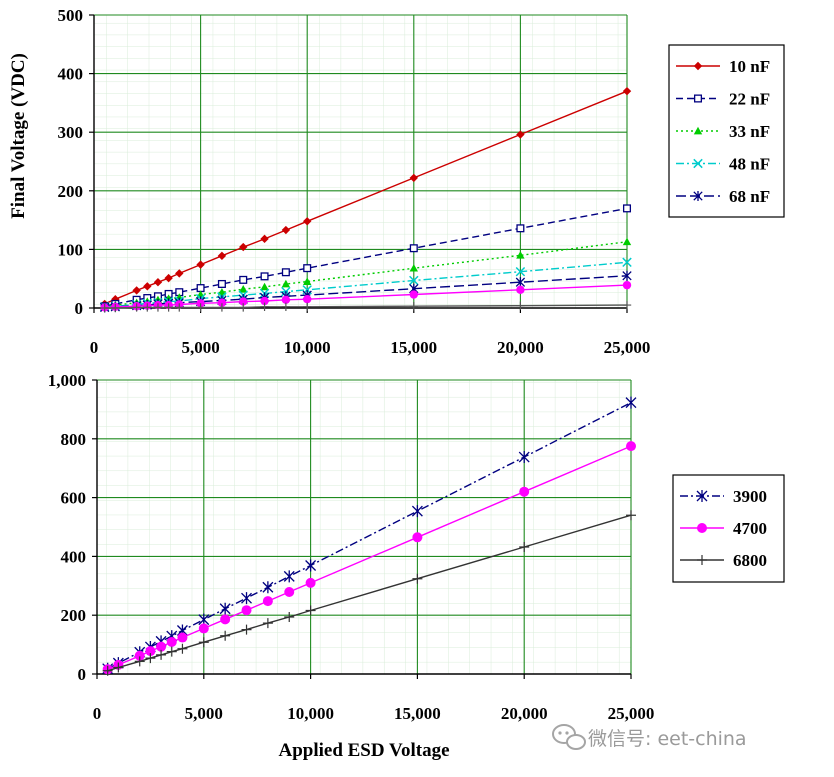 This screenshot has width=834, height=777. Describe the element at coordinates (749, 131) in the screenshot. I see `legend-label: 33 nF` at that location.